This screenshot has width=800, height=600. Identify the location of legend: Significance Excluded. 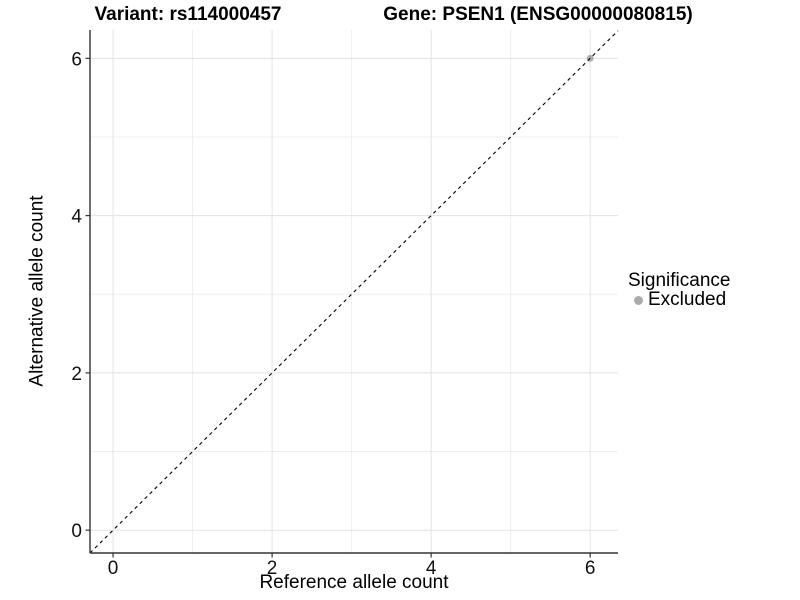
(679, 290).